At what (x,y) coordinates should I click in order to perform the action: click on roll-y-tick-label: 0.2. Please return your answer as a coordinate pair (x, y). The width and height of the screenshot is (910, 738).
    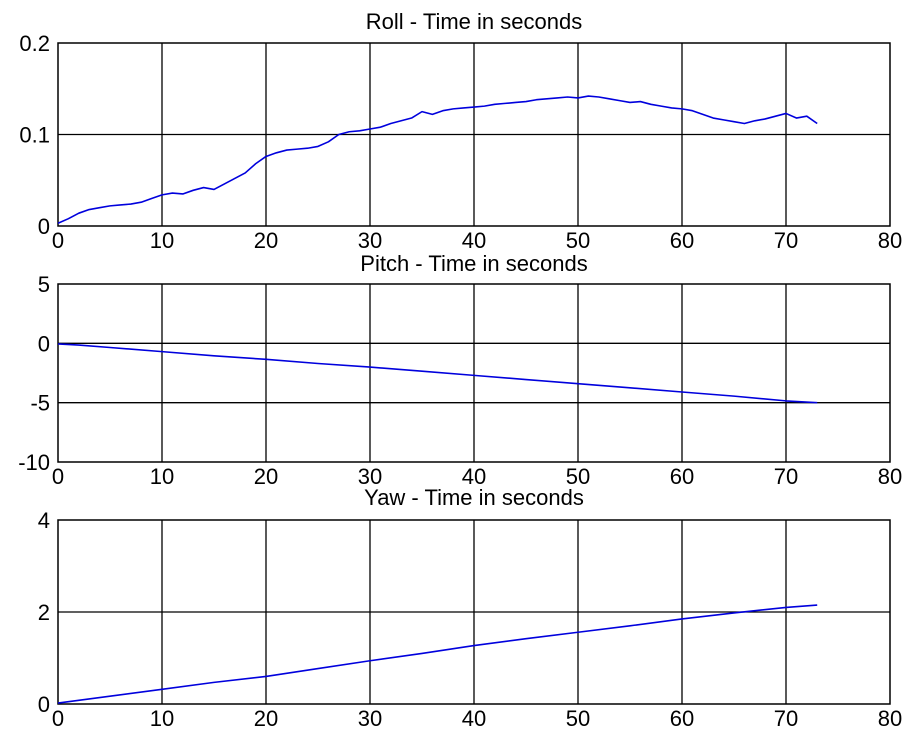
    Looking at the image, I should click on (34, 43).